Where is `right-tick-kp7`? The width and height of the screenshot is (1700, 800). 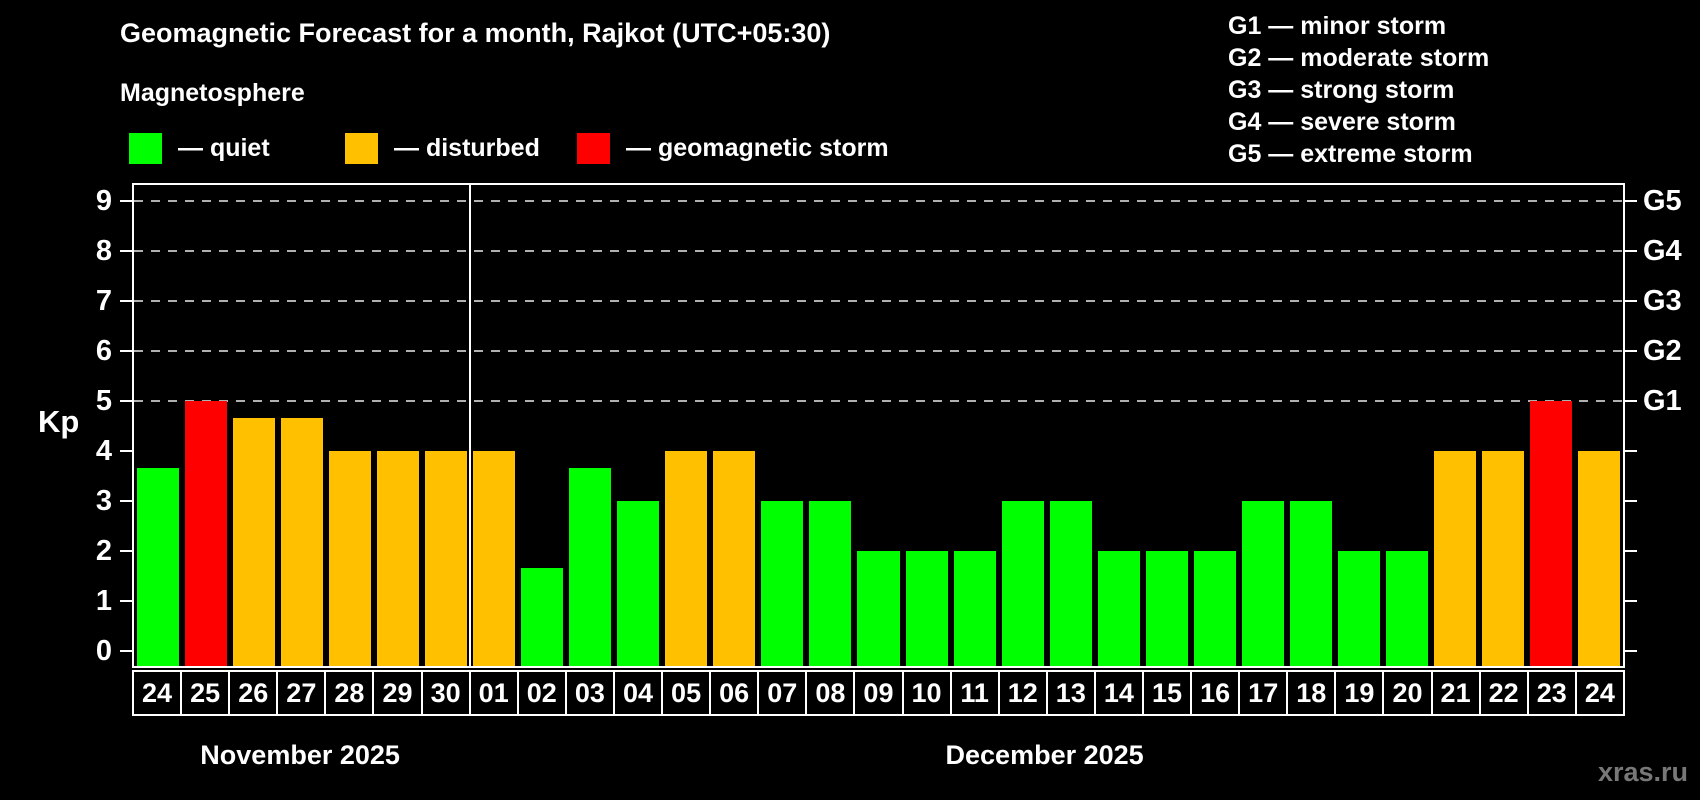 right-tick-kp7 is located at coordinates (1631, 301).